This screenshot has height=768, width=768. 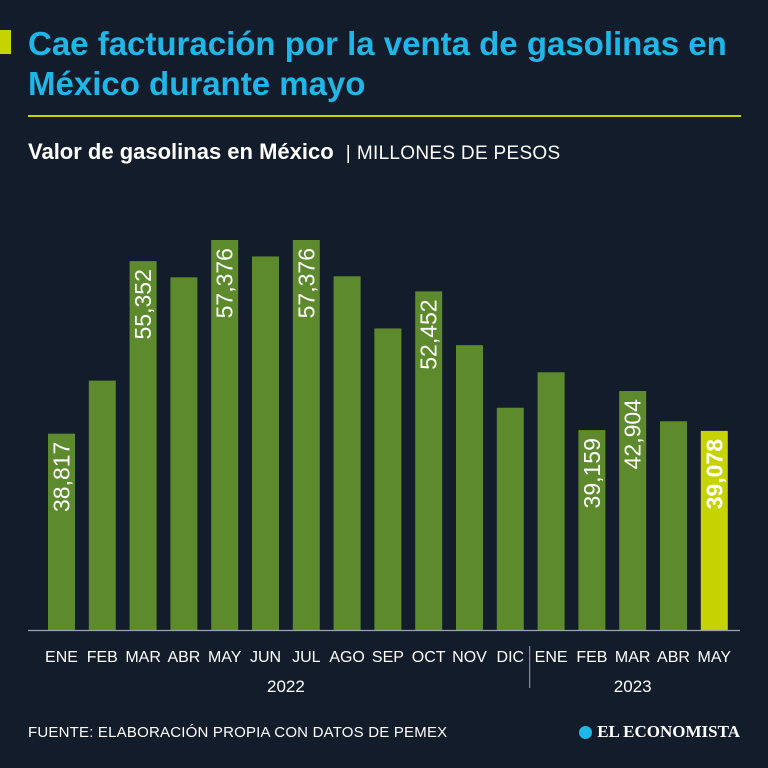 I want to click on brand-logo: EL ECONOMISTA, so click(x=659, y=732).